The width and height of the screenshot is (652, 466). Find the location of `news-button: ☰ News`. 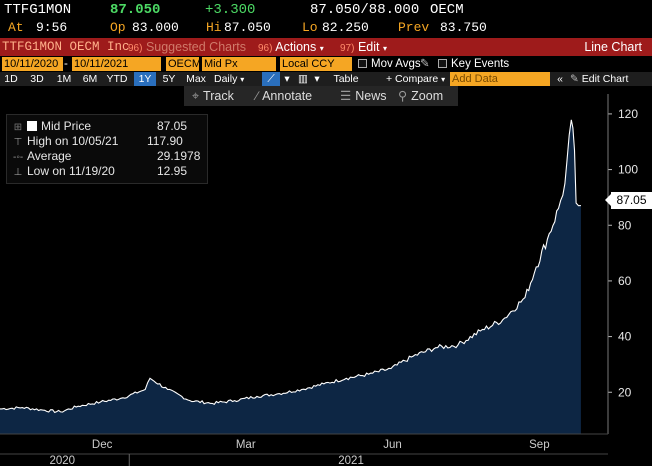

news-button: ☰ News is located at coordinates (363, 96).